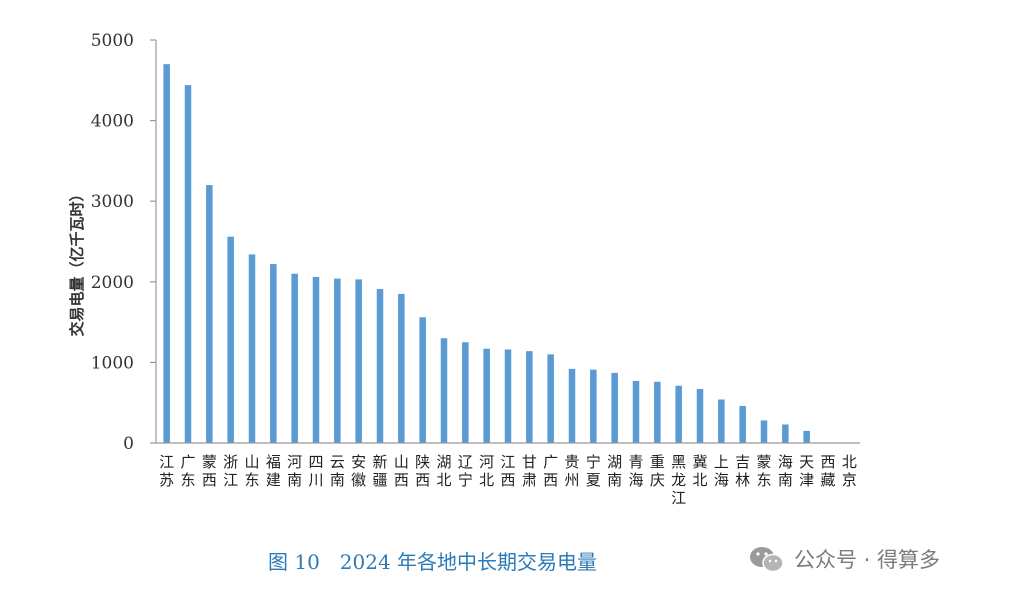 The image size is (1029, 599). What do you see at coordinates (785, 471) in the screenshot?
I see `x-tick-label: 海南` at bounding box center [785, 471].